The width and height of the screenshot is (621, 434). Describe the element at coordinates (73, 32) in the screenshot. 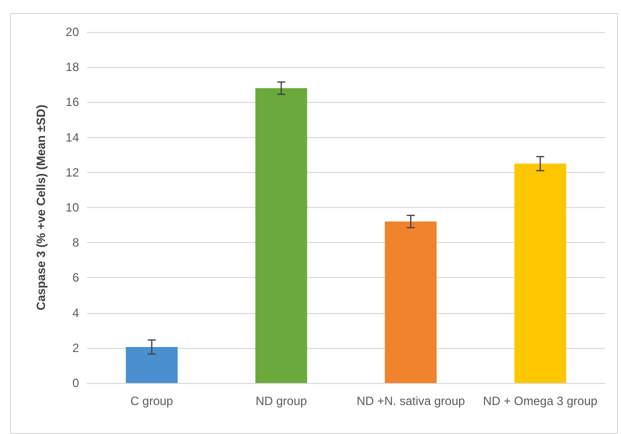

I see `y-tick-label: 20` at that location.